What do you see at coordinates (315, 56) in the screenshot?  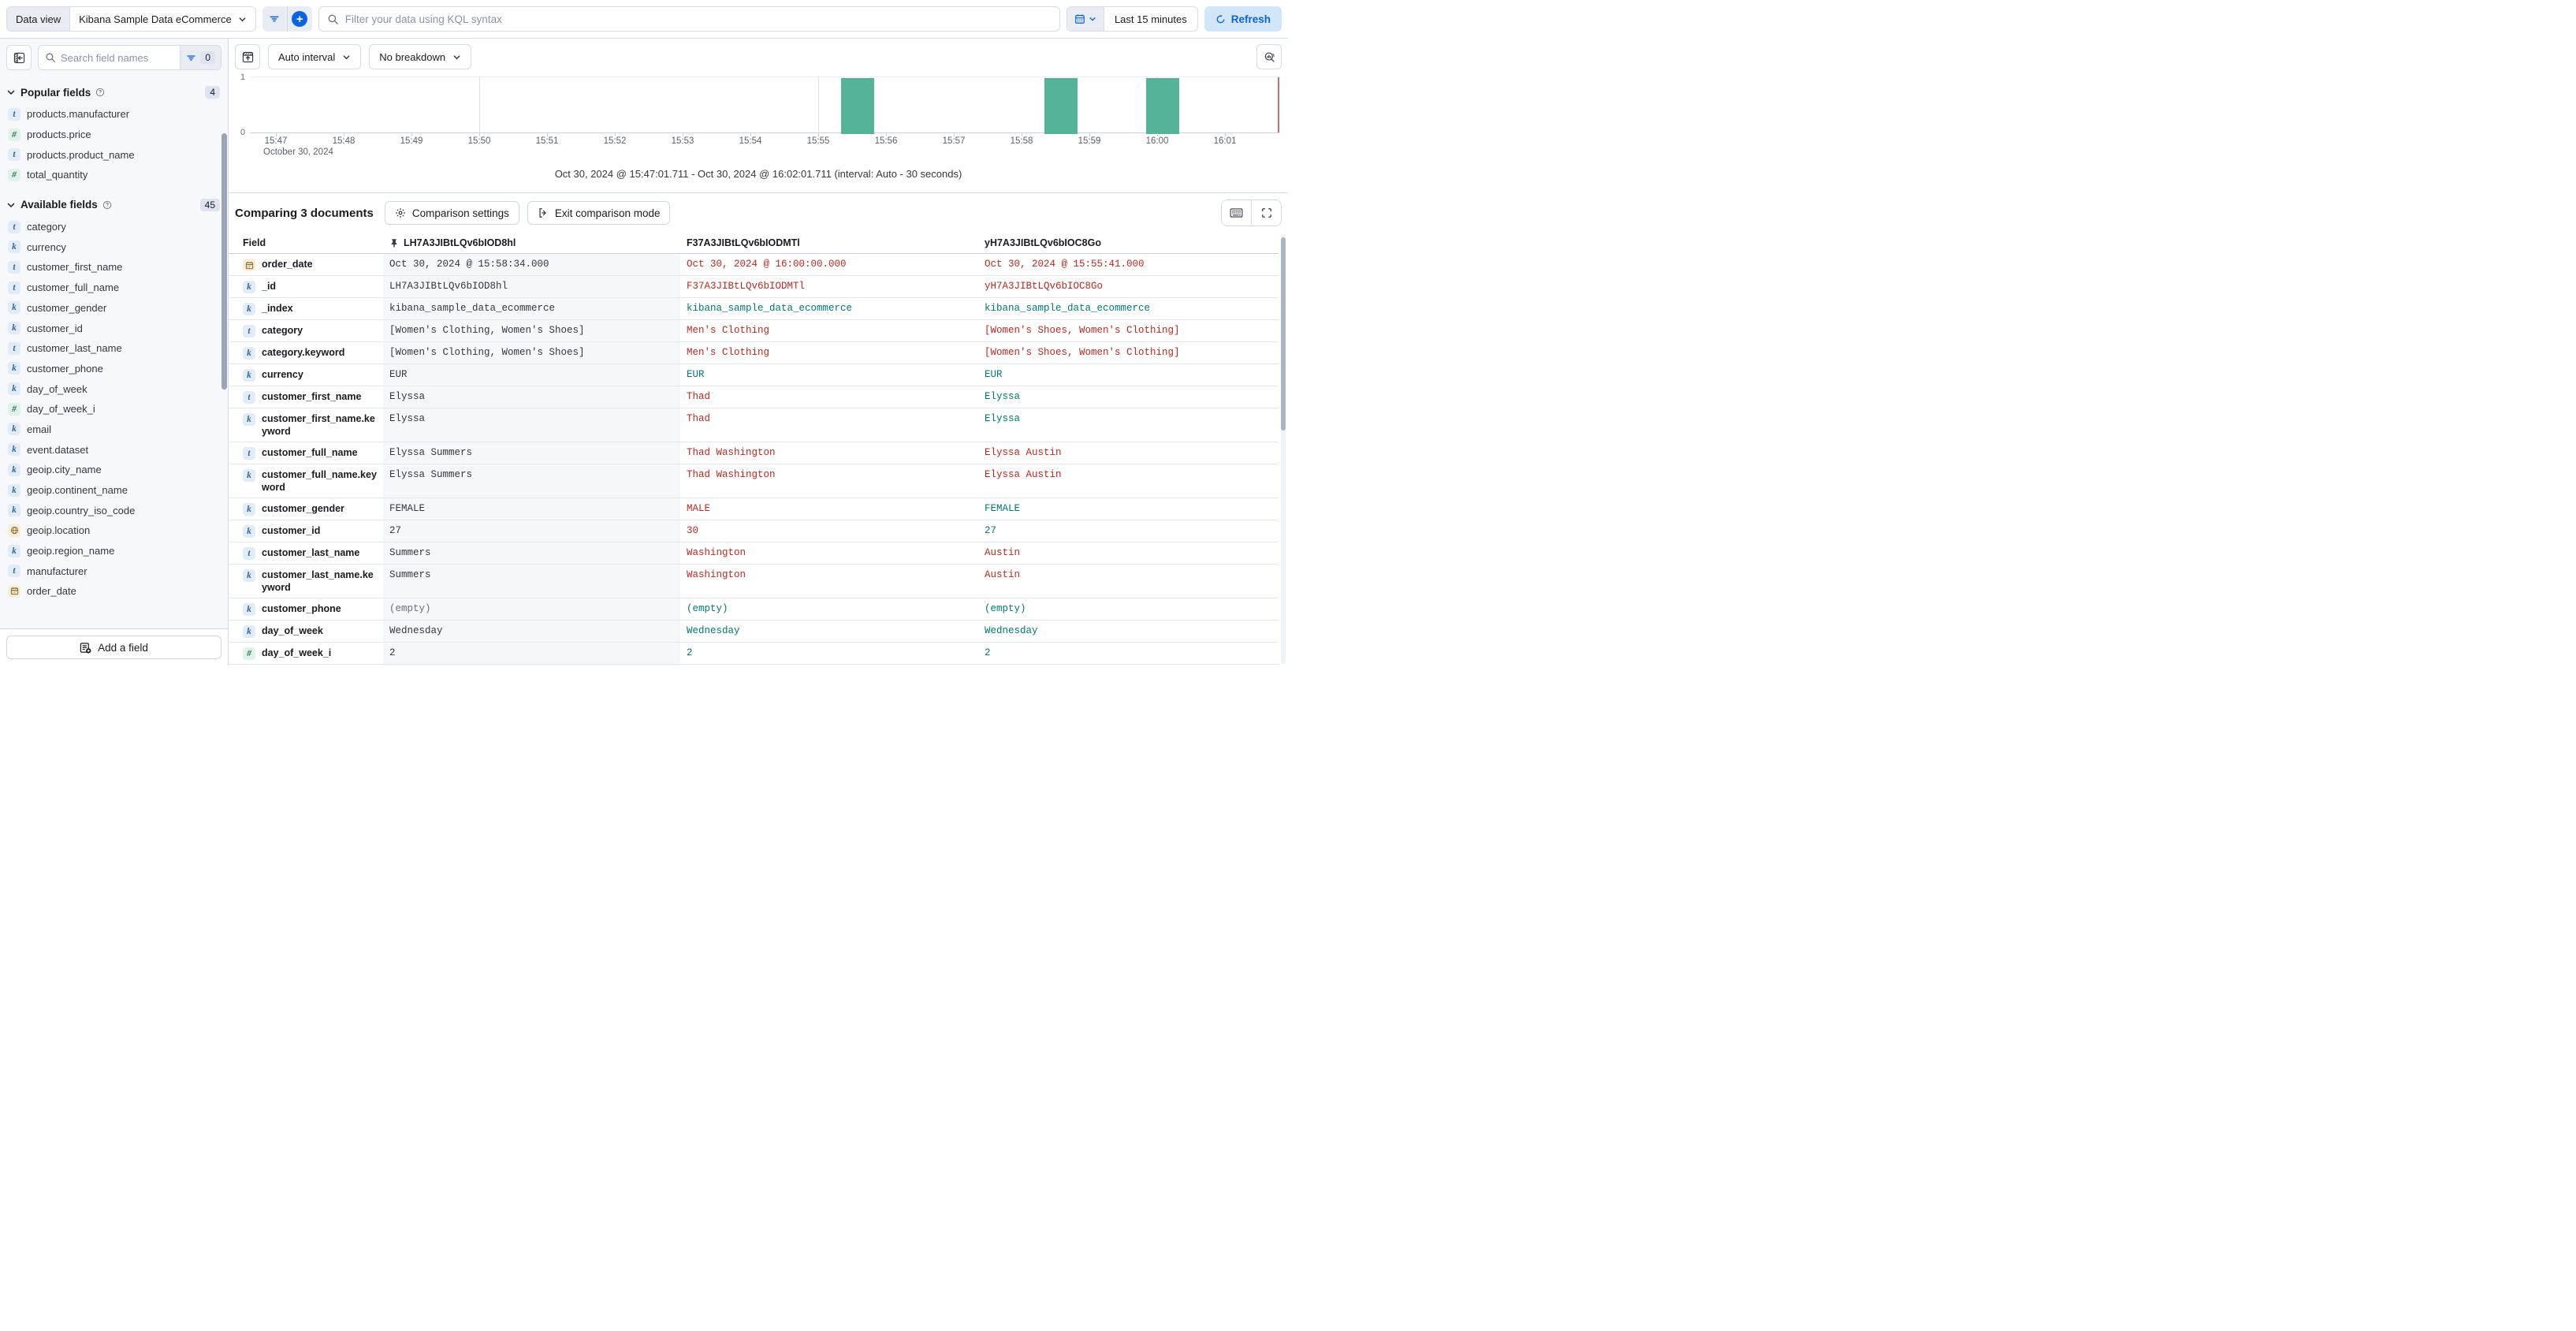 I see `interval-select: Auto interval` at bounding box center [315, 56].